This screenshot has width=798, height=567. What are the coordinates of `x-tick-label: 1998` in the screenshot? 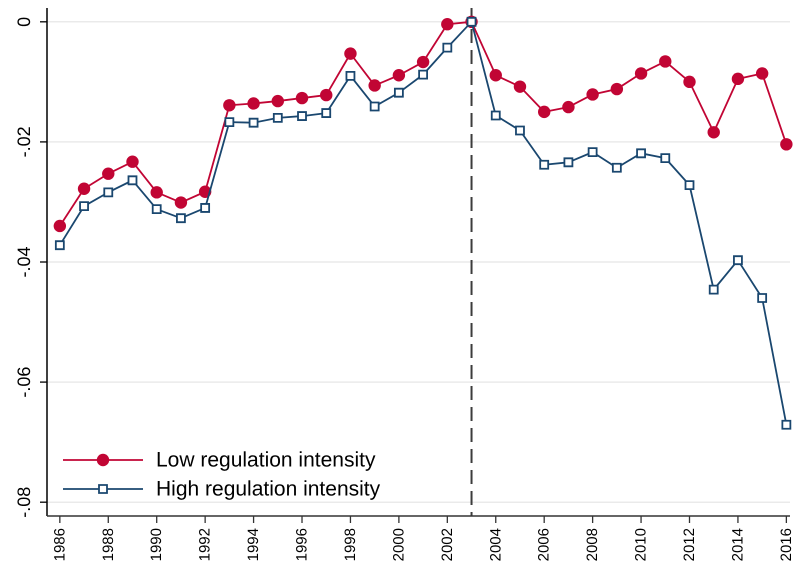 It's located at (350, 545).